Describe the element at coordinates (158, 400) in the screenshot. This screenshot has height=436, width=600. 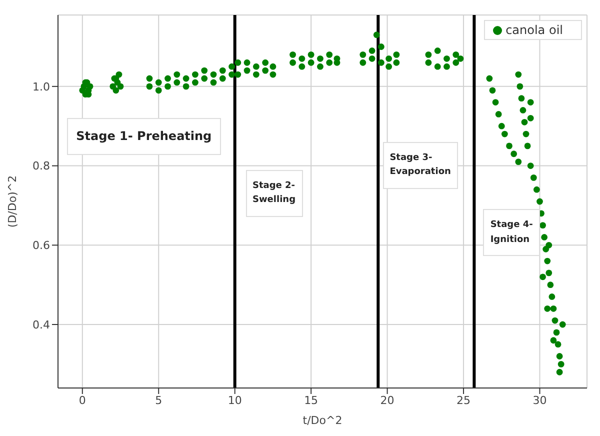
I see `x-tick-label: 5` at that location.